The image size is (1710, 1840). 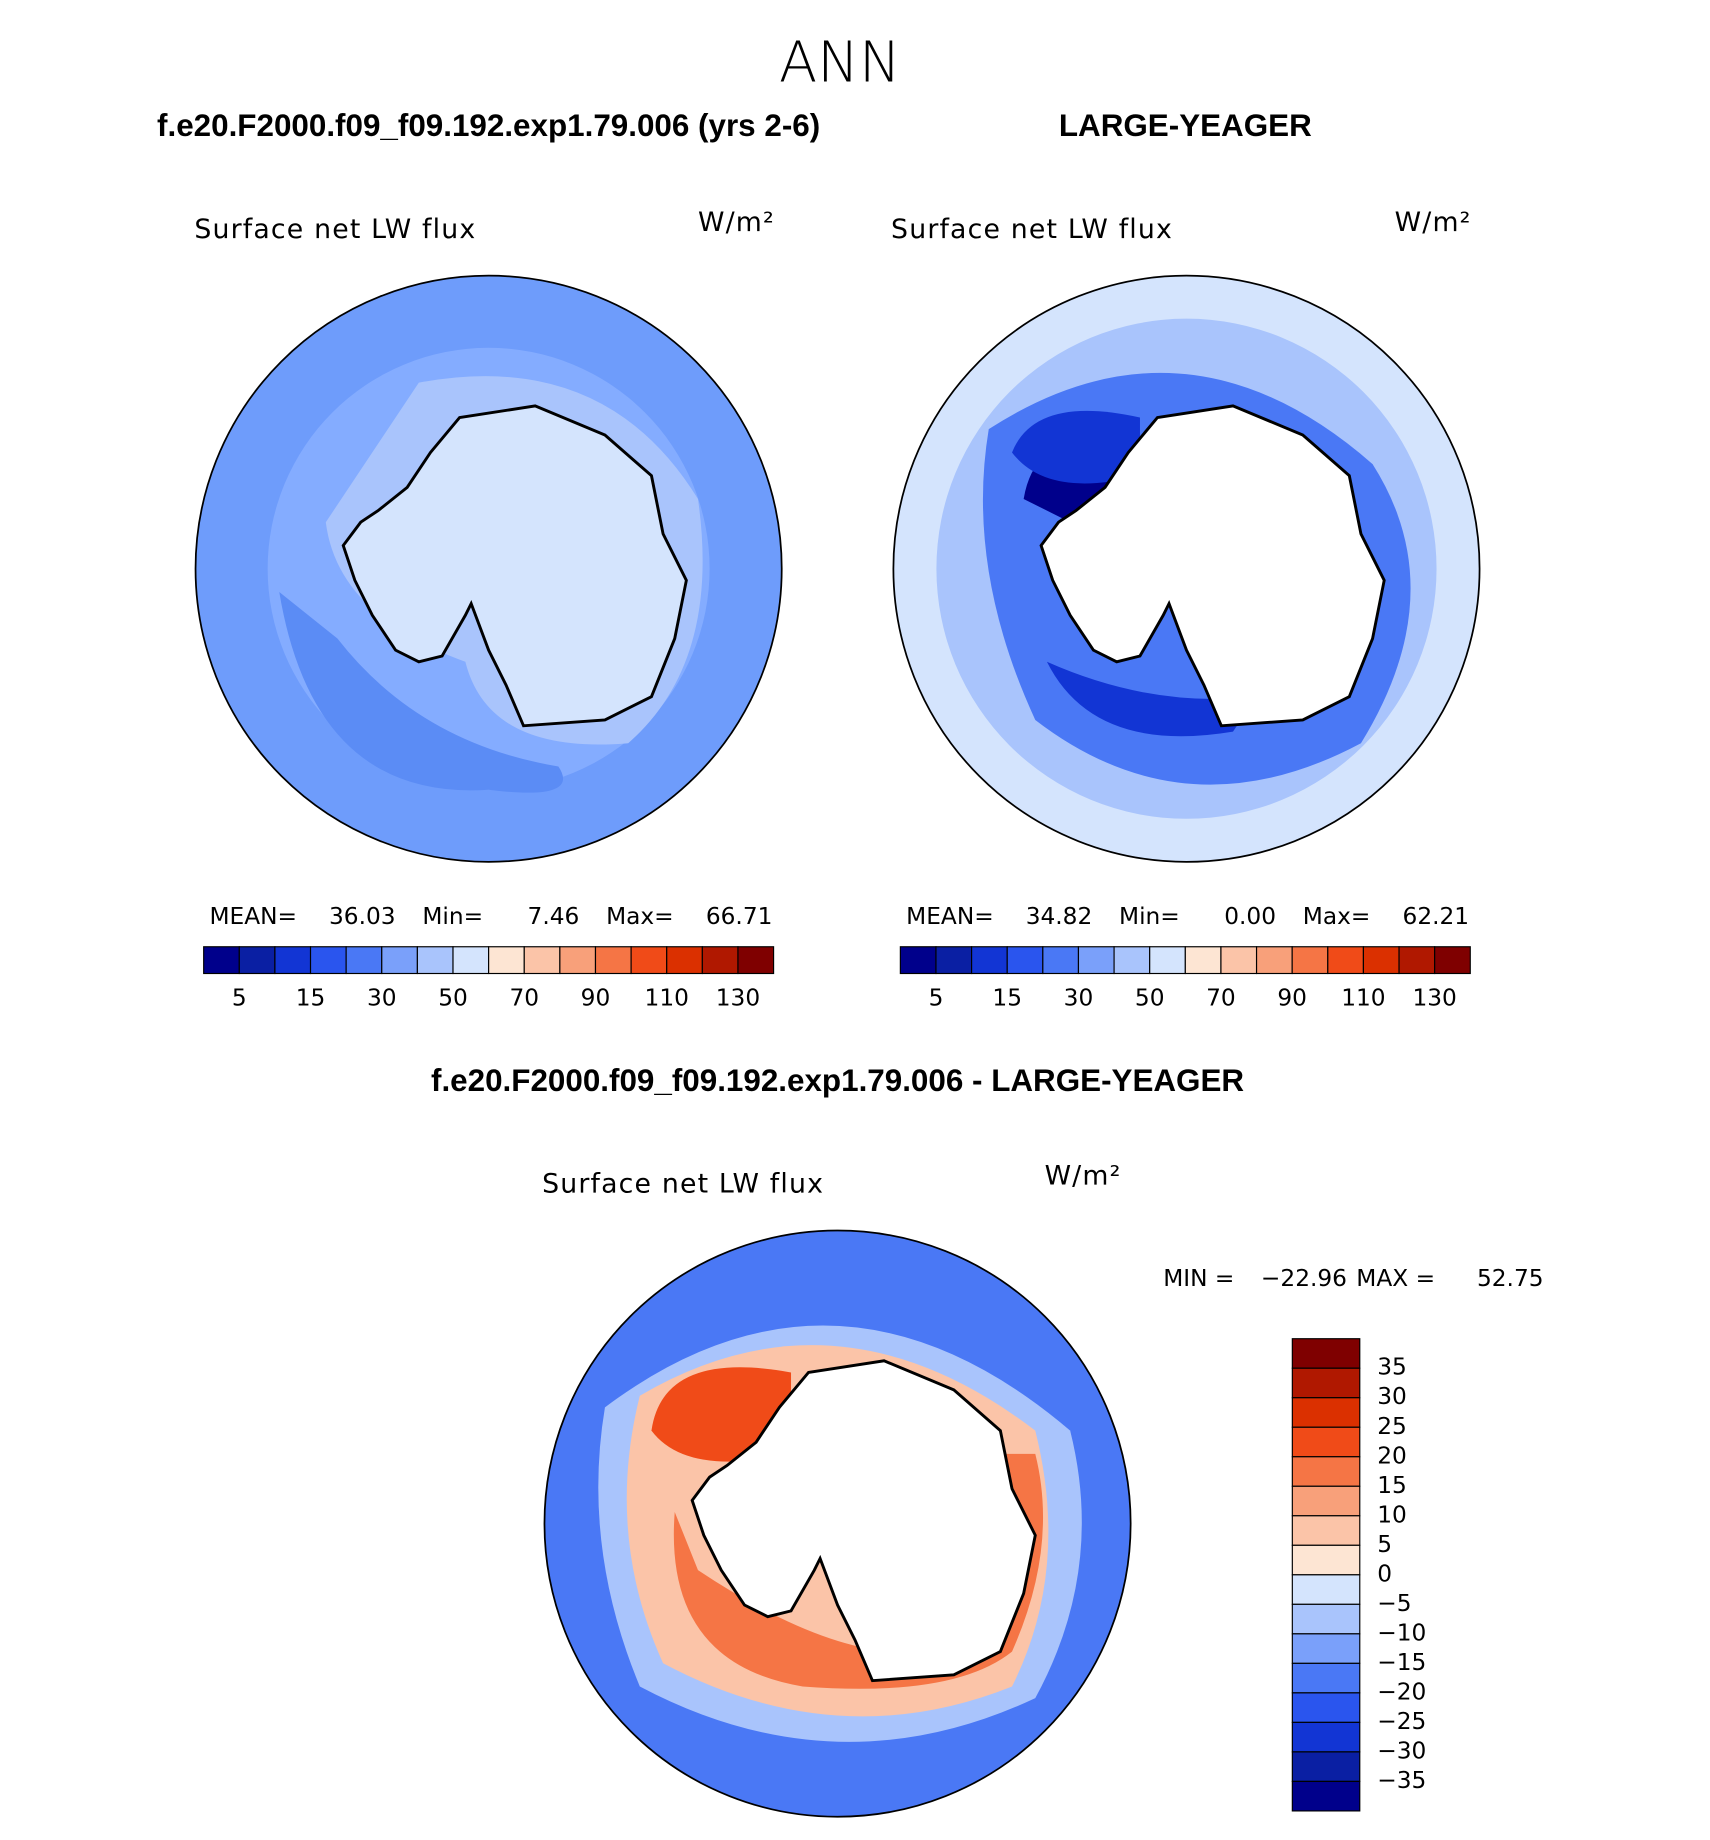 What do you see at coordinates (1059, 916) in the screenshot?
I see `stat-value: 34.82` at bounding box center [1059, 916].